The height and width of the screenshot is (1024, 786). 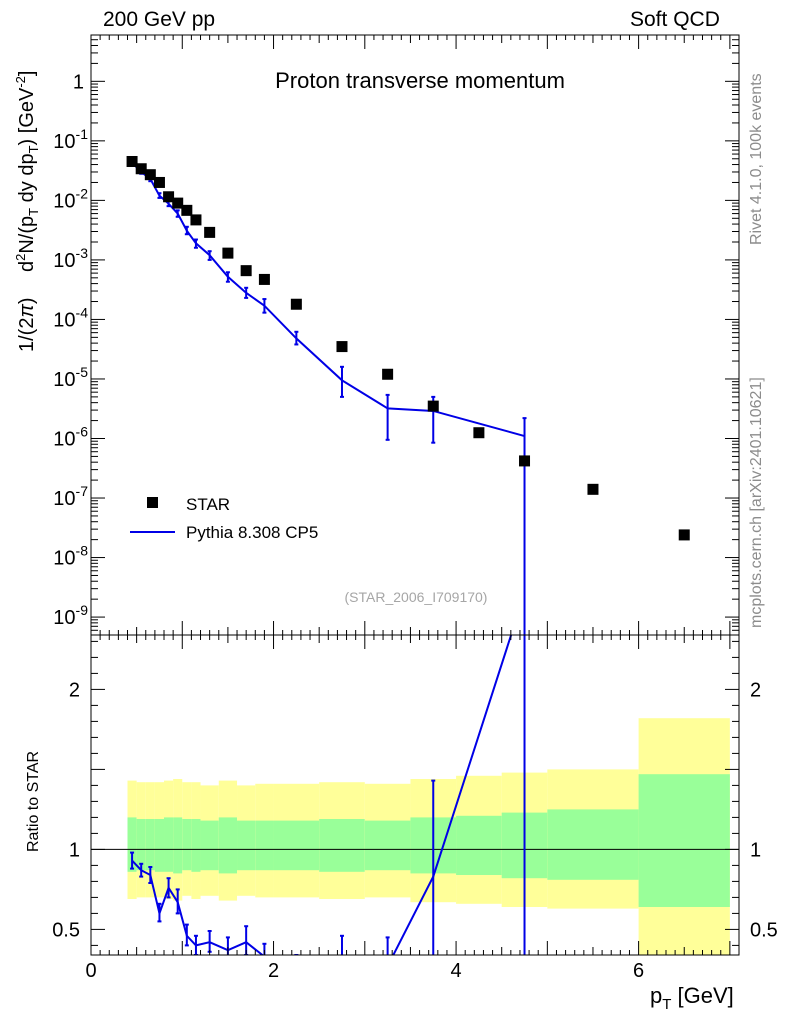 What do you see at coordinates (66, 930) in the screenshot?
I see `ratio-y-tick-label-left-0: 0.5` at bounding box center [66, 930].